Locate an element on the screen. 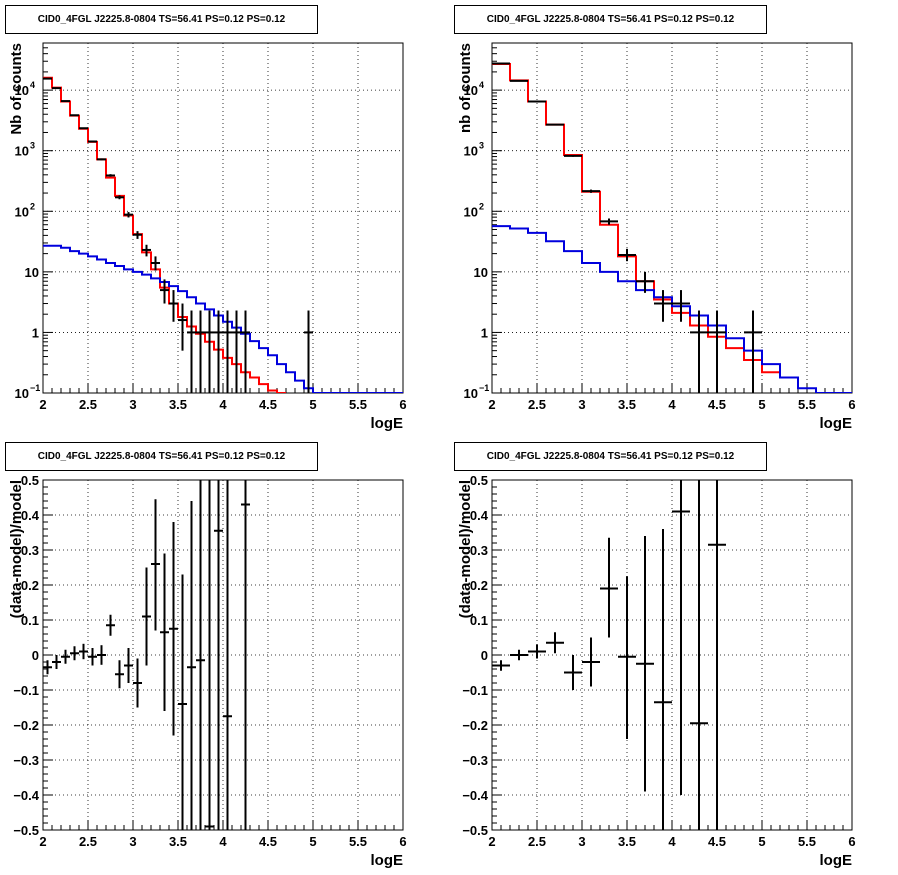 The width and height of the screenshot is (898, 875). y-axis-title: nb of counts is located at coordinates (465, 88).